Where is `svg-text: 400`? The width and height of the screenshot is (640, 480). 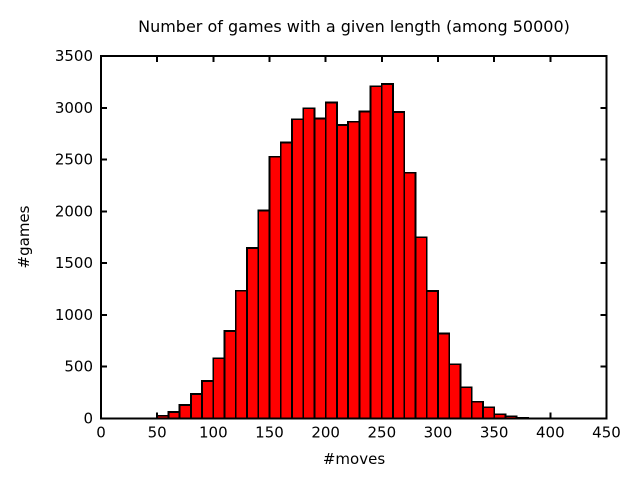 svg-text: 400 is located at coordinates (550, 433).